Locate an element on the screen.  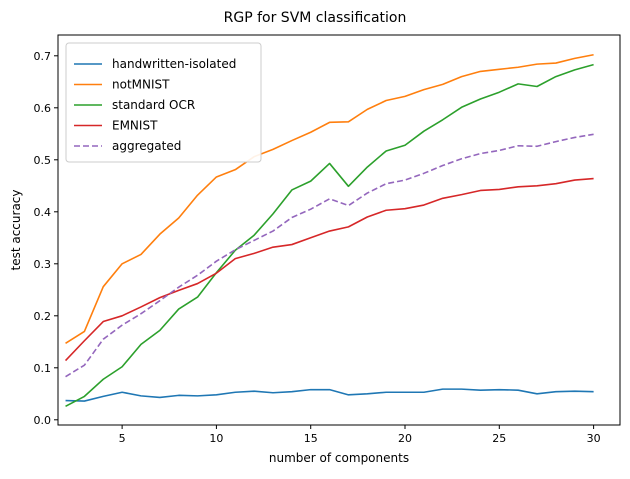
x-tick-label: 30 is located at coordinates (594, 438).